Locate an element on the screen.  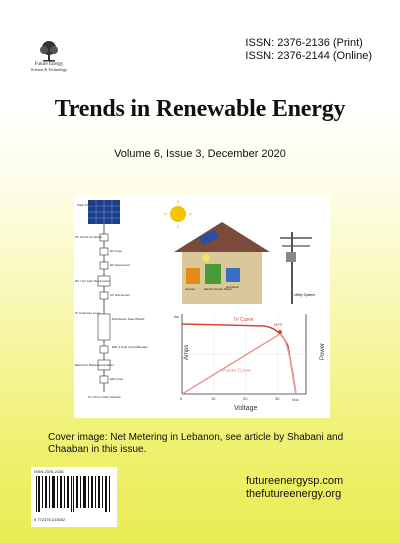
power-curve is located at coordinates (239, 364).